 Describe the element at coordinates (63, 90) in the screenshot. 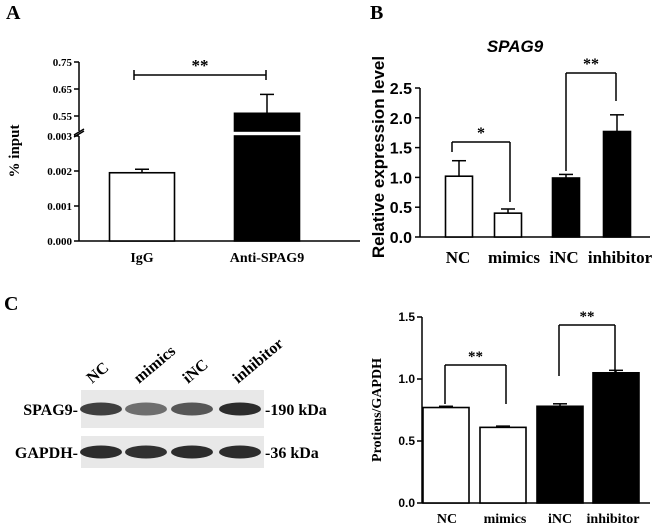

I see `a-y-tick-label: 0.65` at that location.